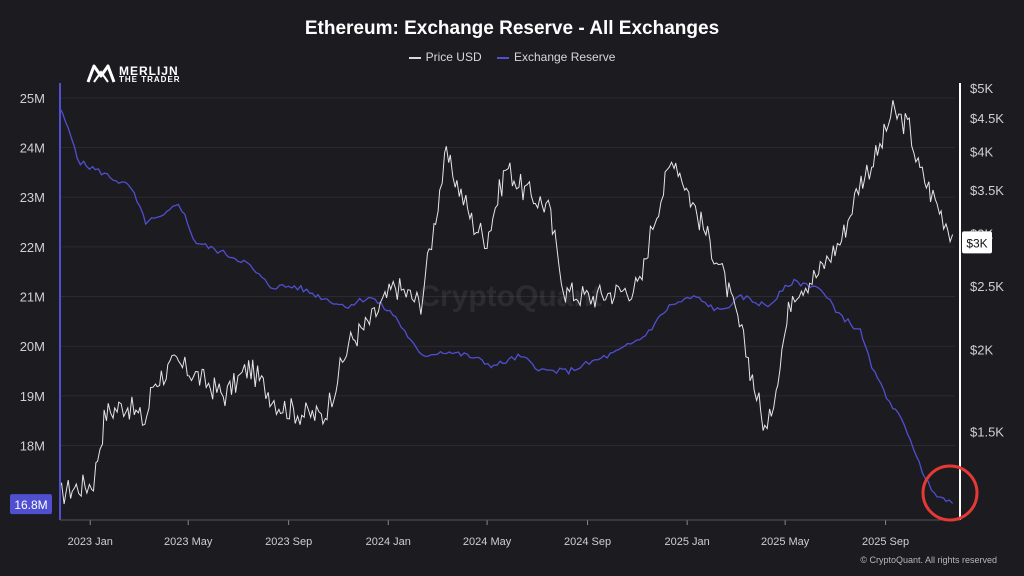 The height and width of the screenshot is (576, 1024). I want to click on legend: Price USD Exchange Reserve, so click(512, 57).